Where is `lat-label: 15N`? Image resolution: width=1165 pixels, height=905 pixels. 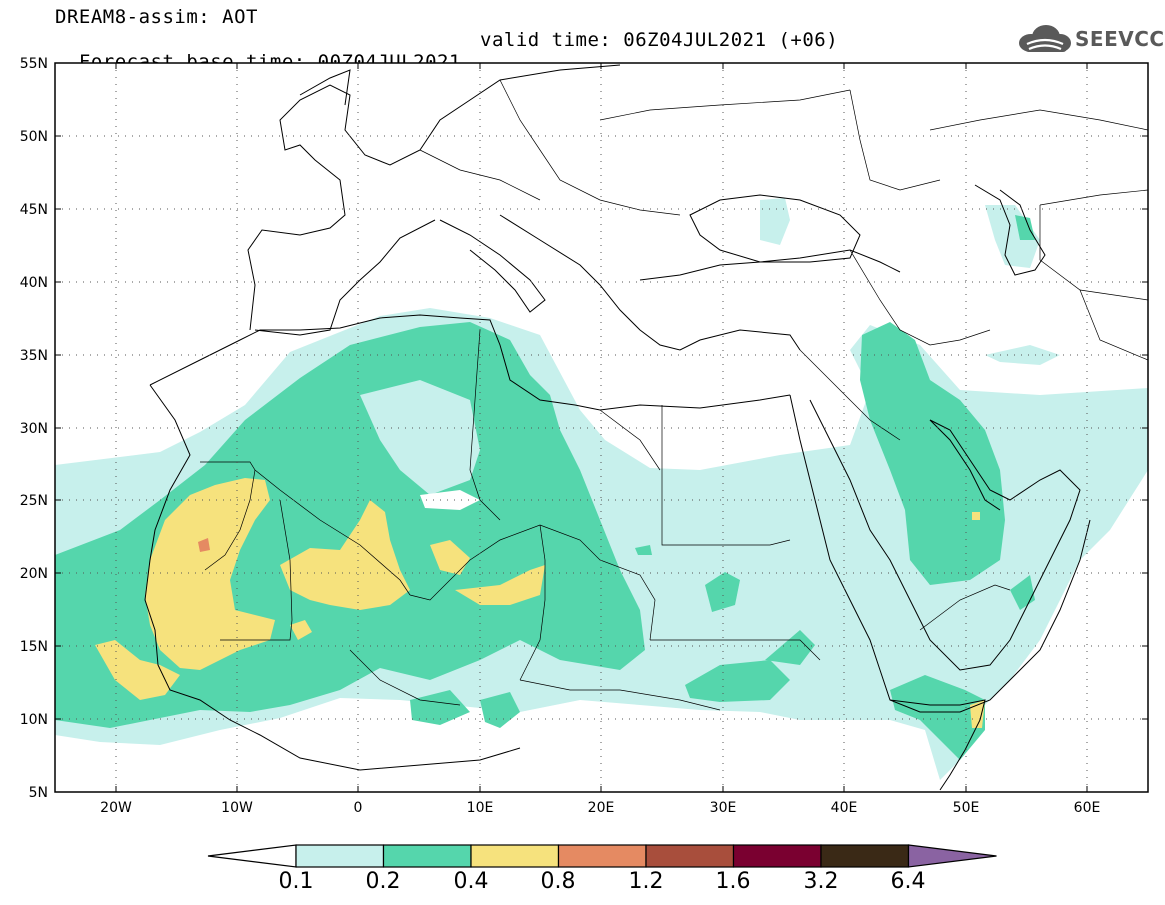 lat-label: 15N is located at coordinates (34, 647).